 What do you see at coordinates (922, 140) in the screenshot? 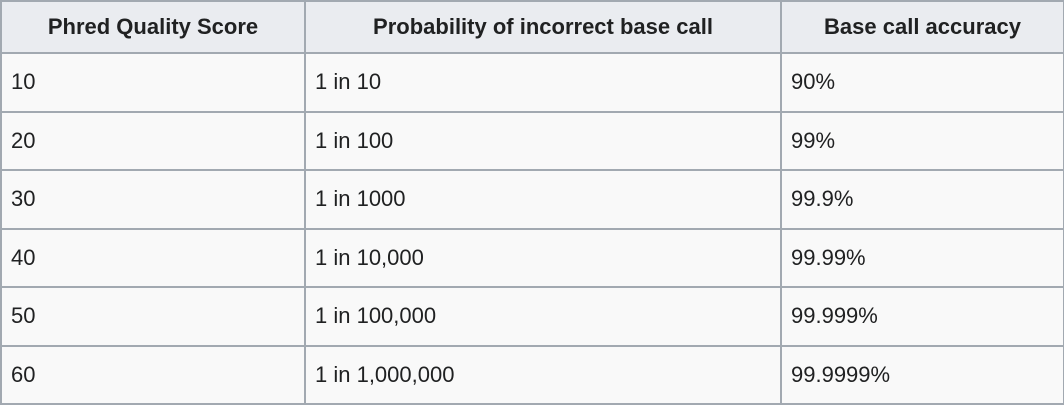
I see `cell-accuracy: 99%` at bounding box center [922, 140].